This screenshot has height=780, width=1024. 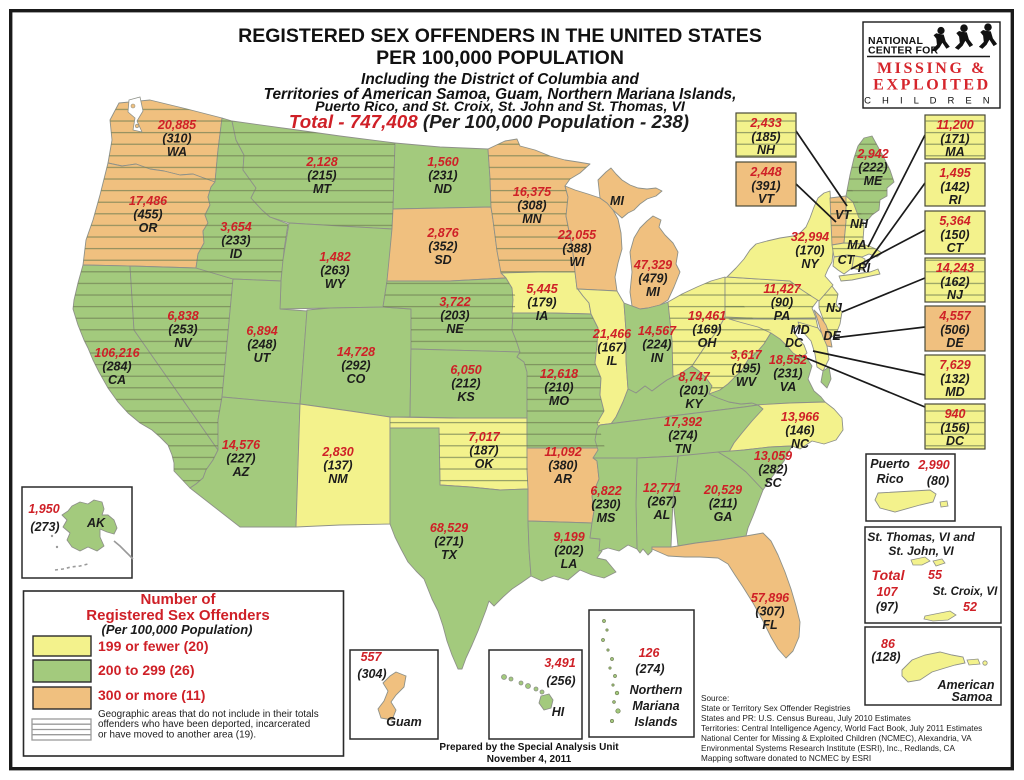 I want to click on svg-text: Mariana, so click(x=655, y=706).